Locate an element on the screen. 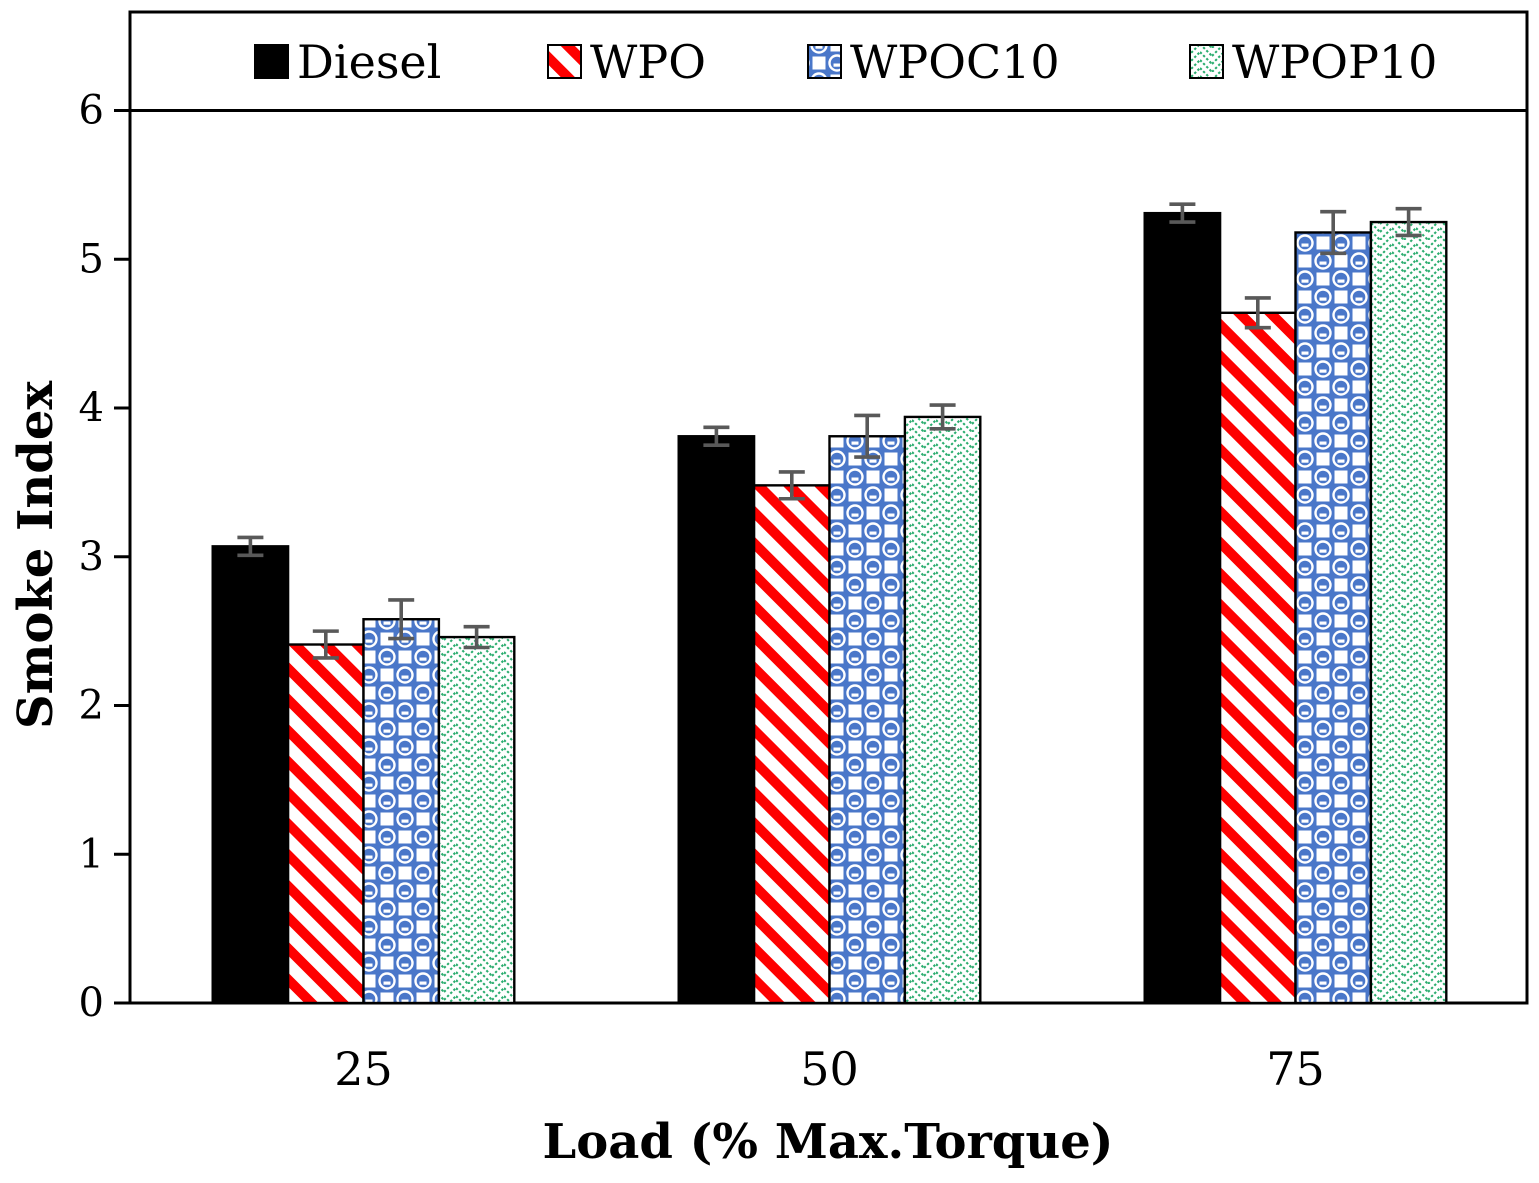 The height and width of the screenshot is (1183, 1539). y-tick-label: 4 is located at coordinates (91, 408).